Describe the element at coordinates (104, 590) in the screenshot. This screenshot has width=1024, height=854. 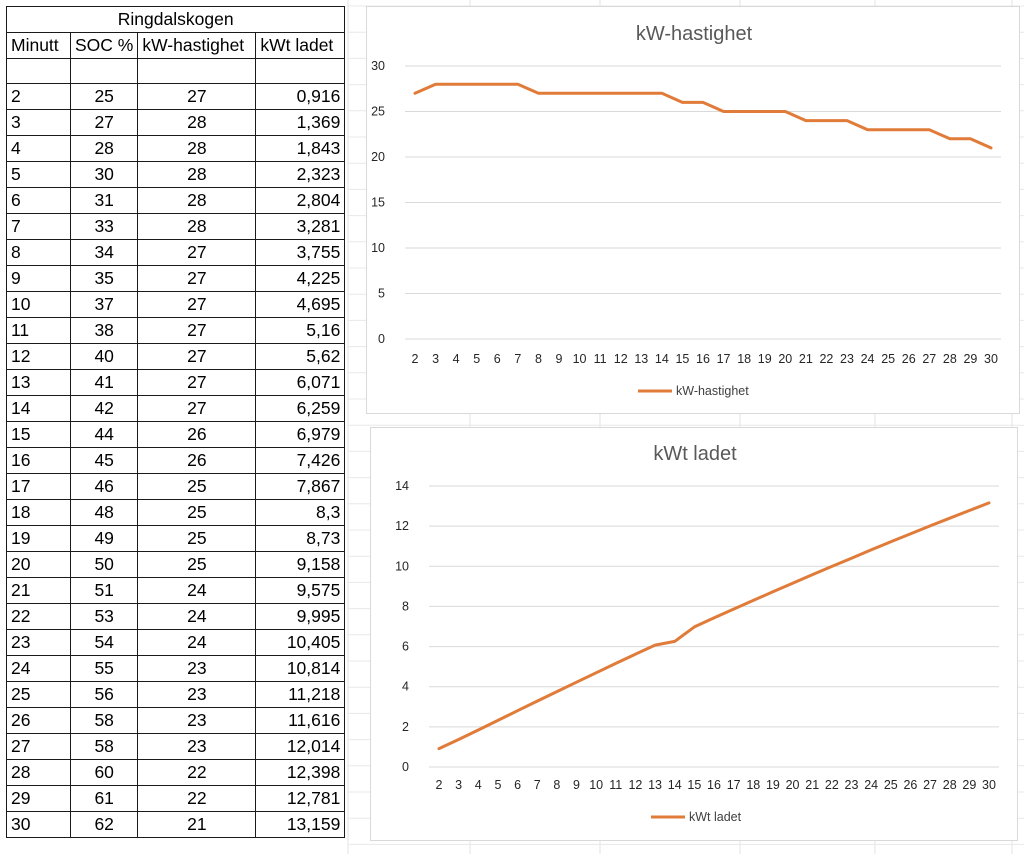
I see `cell-soc: 51` at that location.